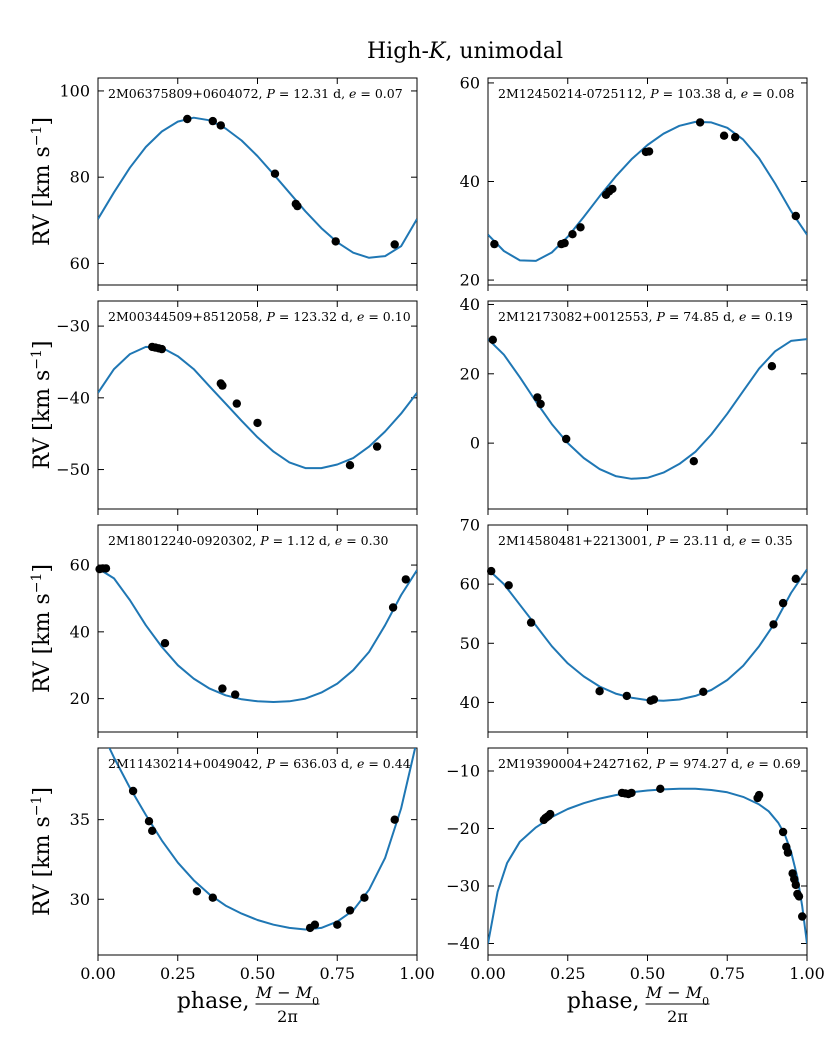 Image resolution: width=830 pixels, height=1038 pixels. I want to click on y-tick-label: 100, so click(74, 90).